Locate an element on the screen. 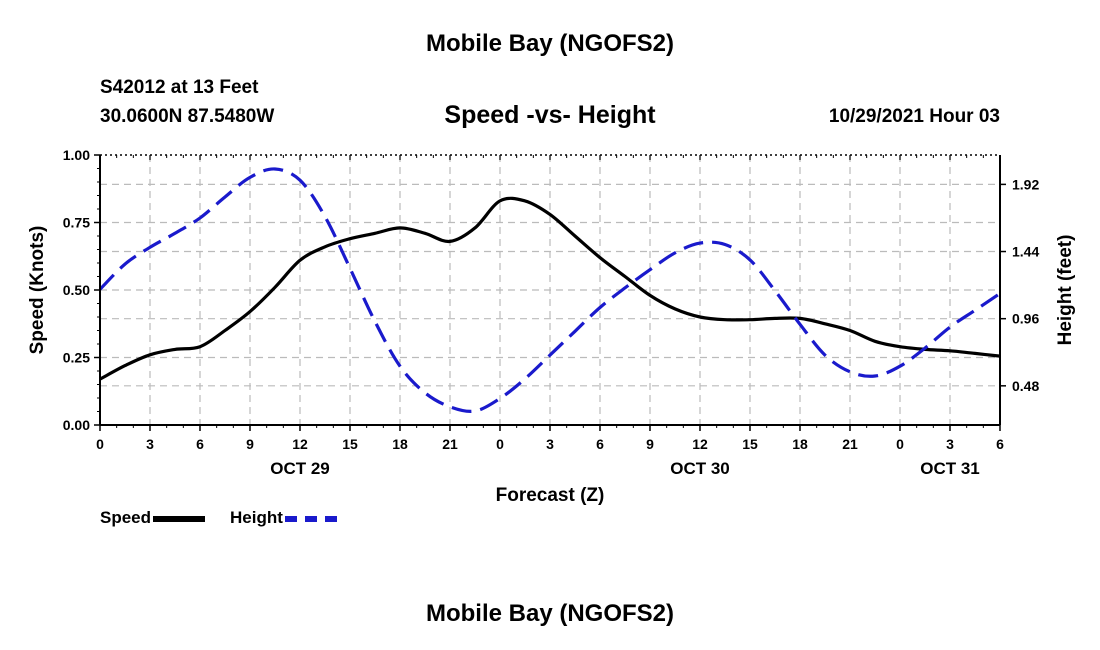 This screenshot has height=650, width=1100. y-axis-title: Speed (Knots) is located at coordinates (37, 290).